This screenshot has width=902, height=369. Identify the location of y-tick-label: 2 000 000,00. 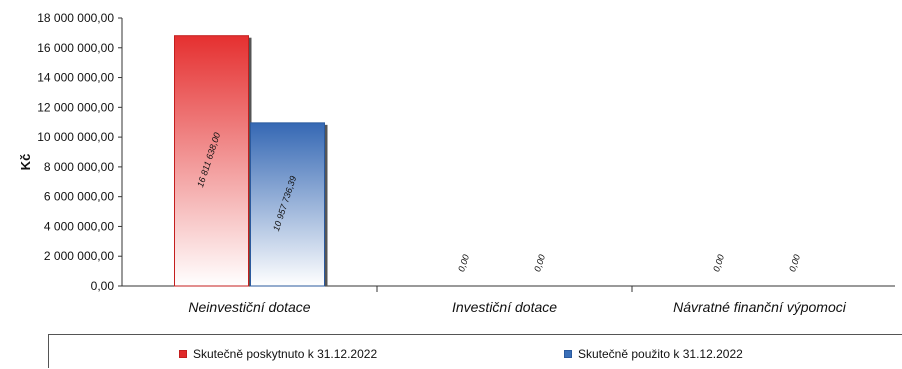
(79, 256).